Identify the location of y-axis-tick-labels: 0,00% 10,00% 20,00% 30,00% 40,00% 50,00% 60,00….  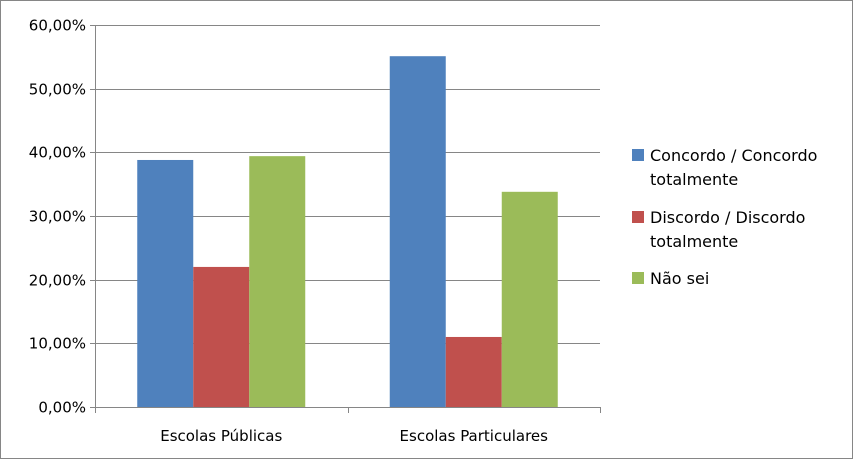
(57, 217).